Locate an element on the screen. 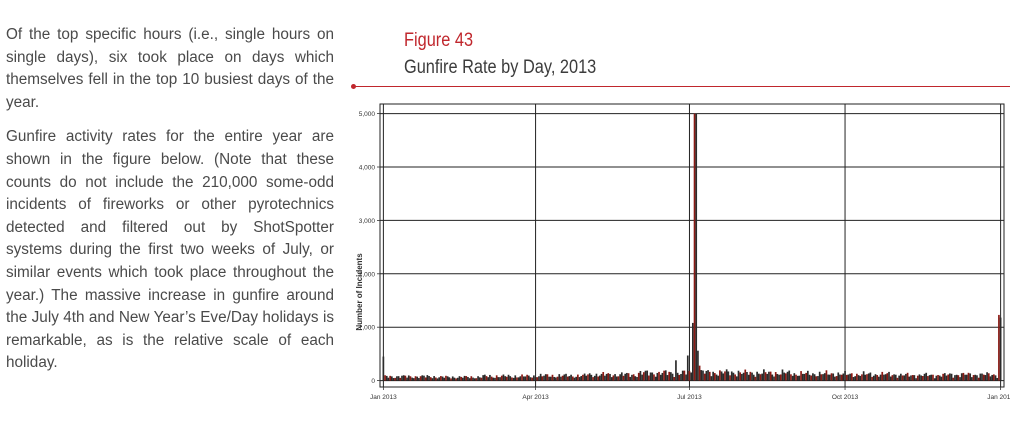 The image size is (1014, 433). y-tick-label: 2,000 is located at coordinates (367, 274).